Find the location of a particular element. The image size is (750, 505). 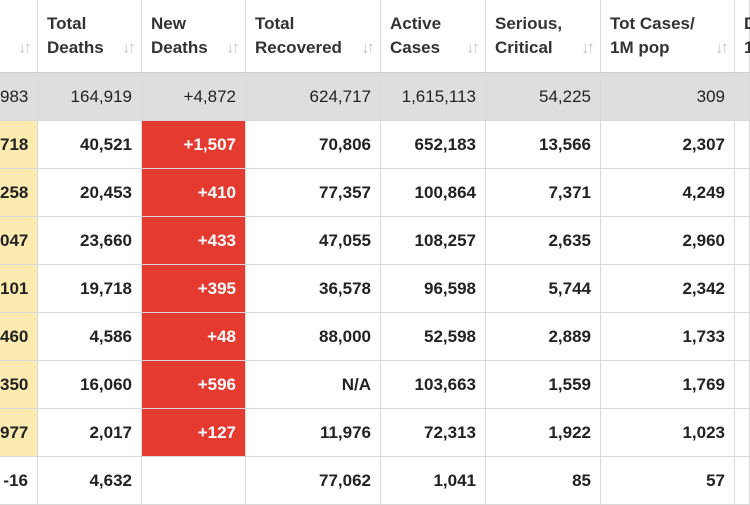

table-cell: 2,342 is located at coordinates (668, 289).